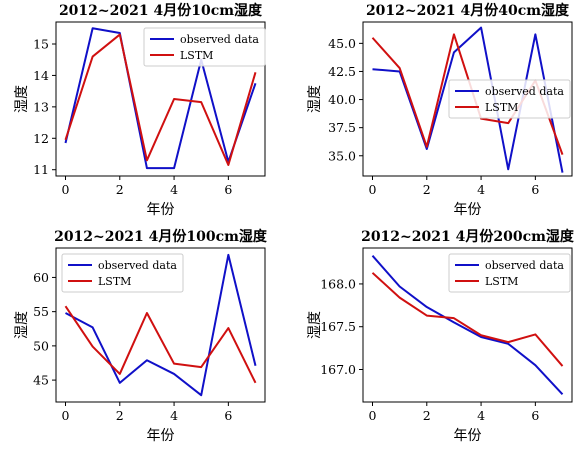 This screenshot has width=578, height=449. Describe the element at coordinates (161, 236) in the screenshot. I see `chart-title: 2012~2021 4月份100cm湿度` at that location.